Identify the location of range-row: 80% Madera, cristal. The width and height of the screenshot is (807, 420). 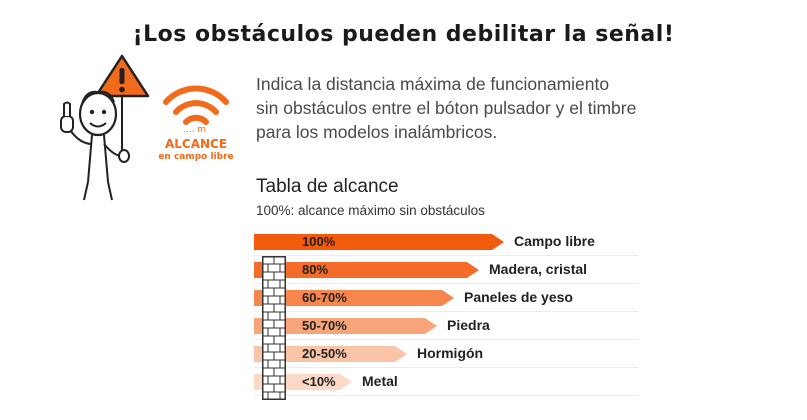
(446, 270).